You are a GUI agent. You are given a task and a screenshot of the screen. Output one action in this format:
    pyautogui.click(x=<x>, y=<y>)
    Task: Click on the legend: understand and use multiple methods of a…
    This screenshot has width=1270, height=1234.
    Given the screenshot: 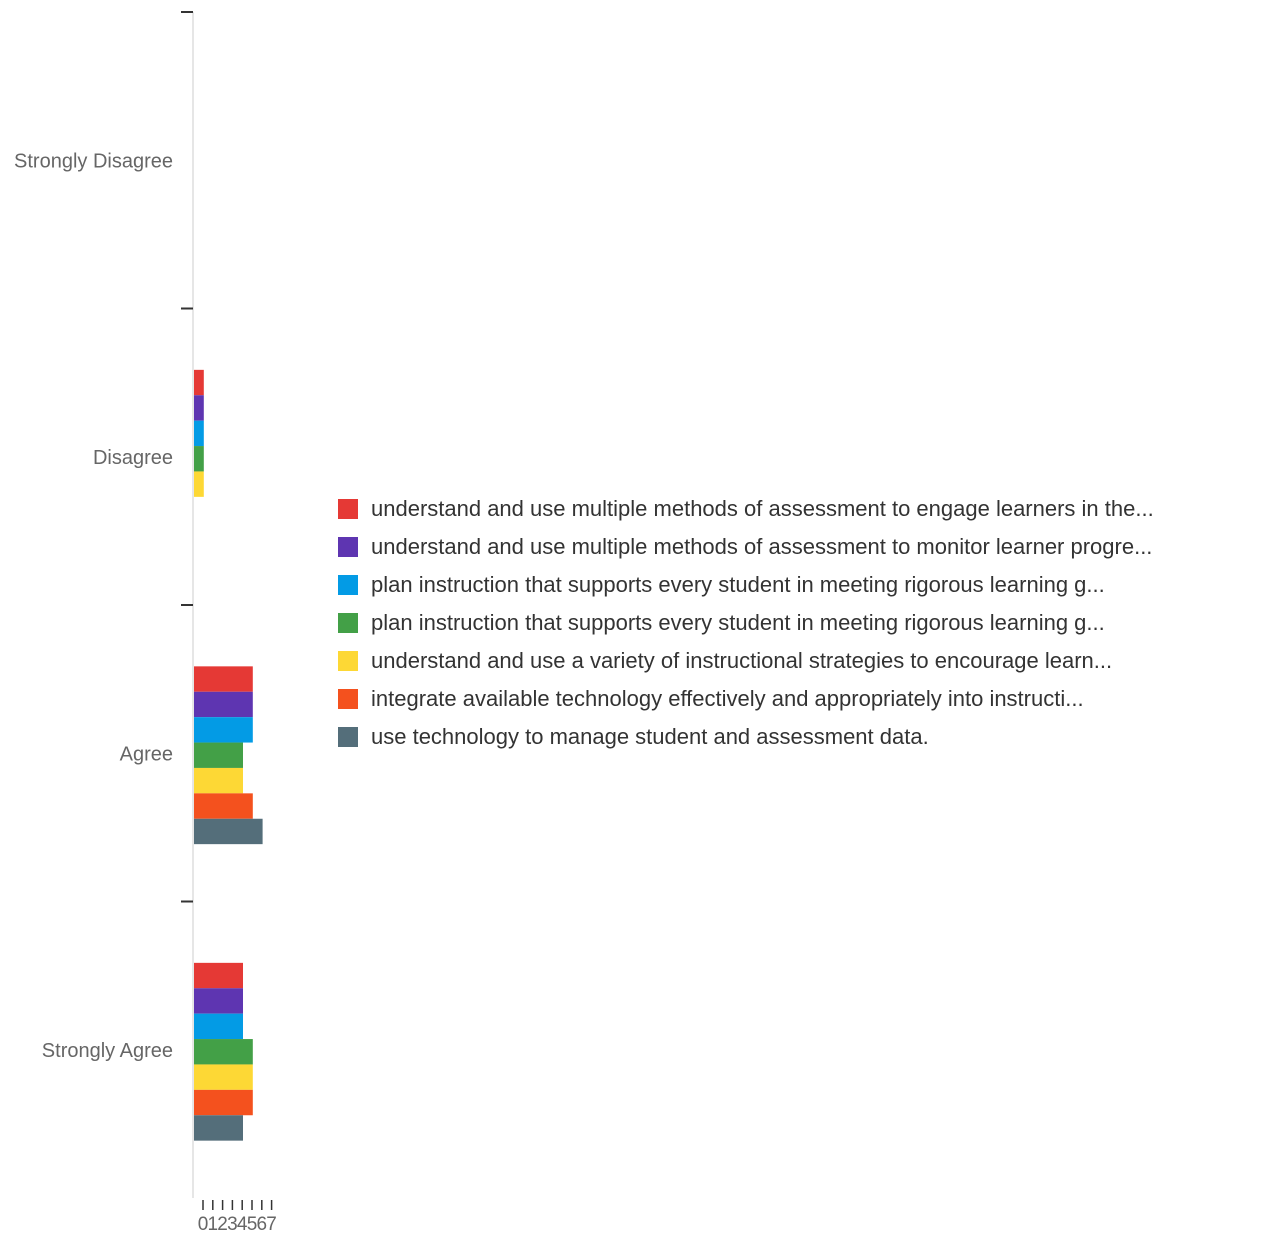 What is the action you would take?
    pyautogui.click(x=746, y=623)
    